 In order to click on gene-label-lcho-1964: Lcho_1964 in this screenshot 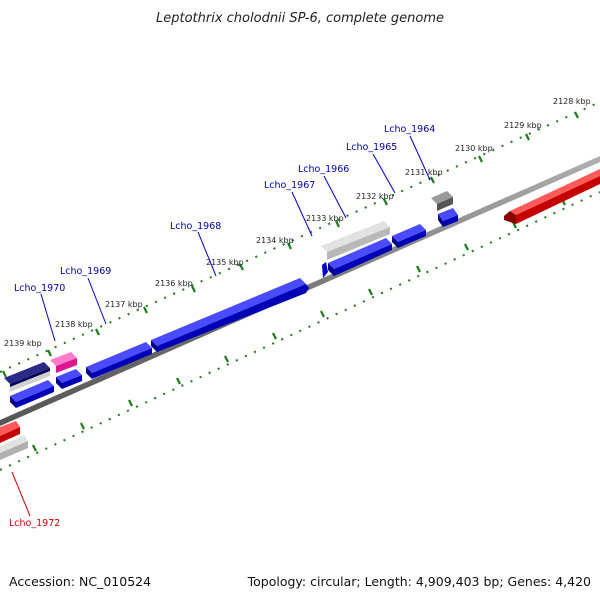, I will do `click(409, 129)`.